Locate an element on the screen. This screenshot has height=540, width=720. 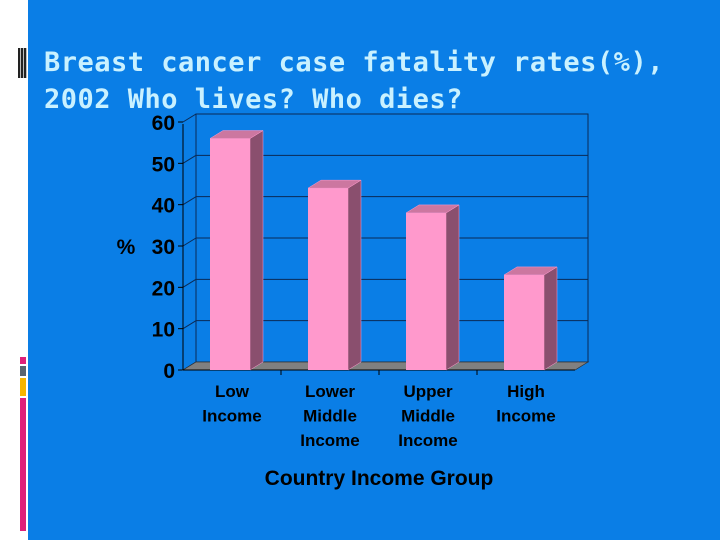
accent-gray is located at coordinates (23, 371).